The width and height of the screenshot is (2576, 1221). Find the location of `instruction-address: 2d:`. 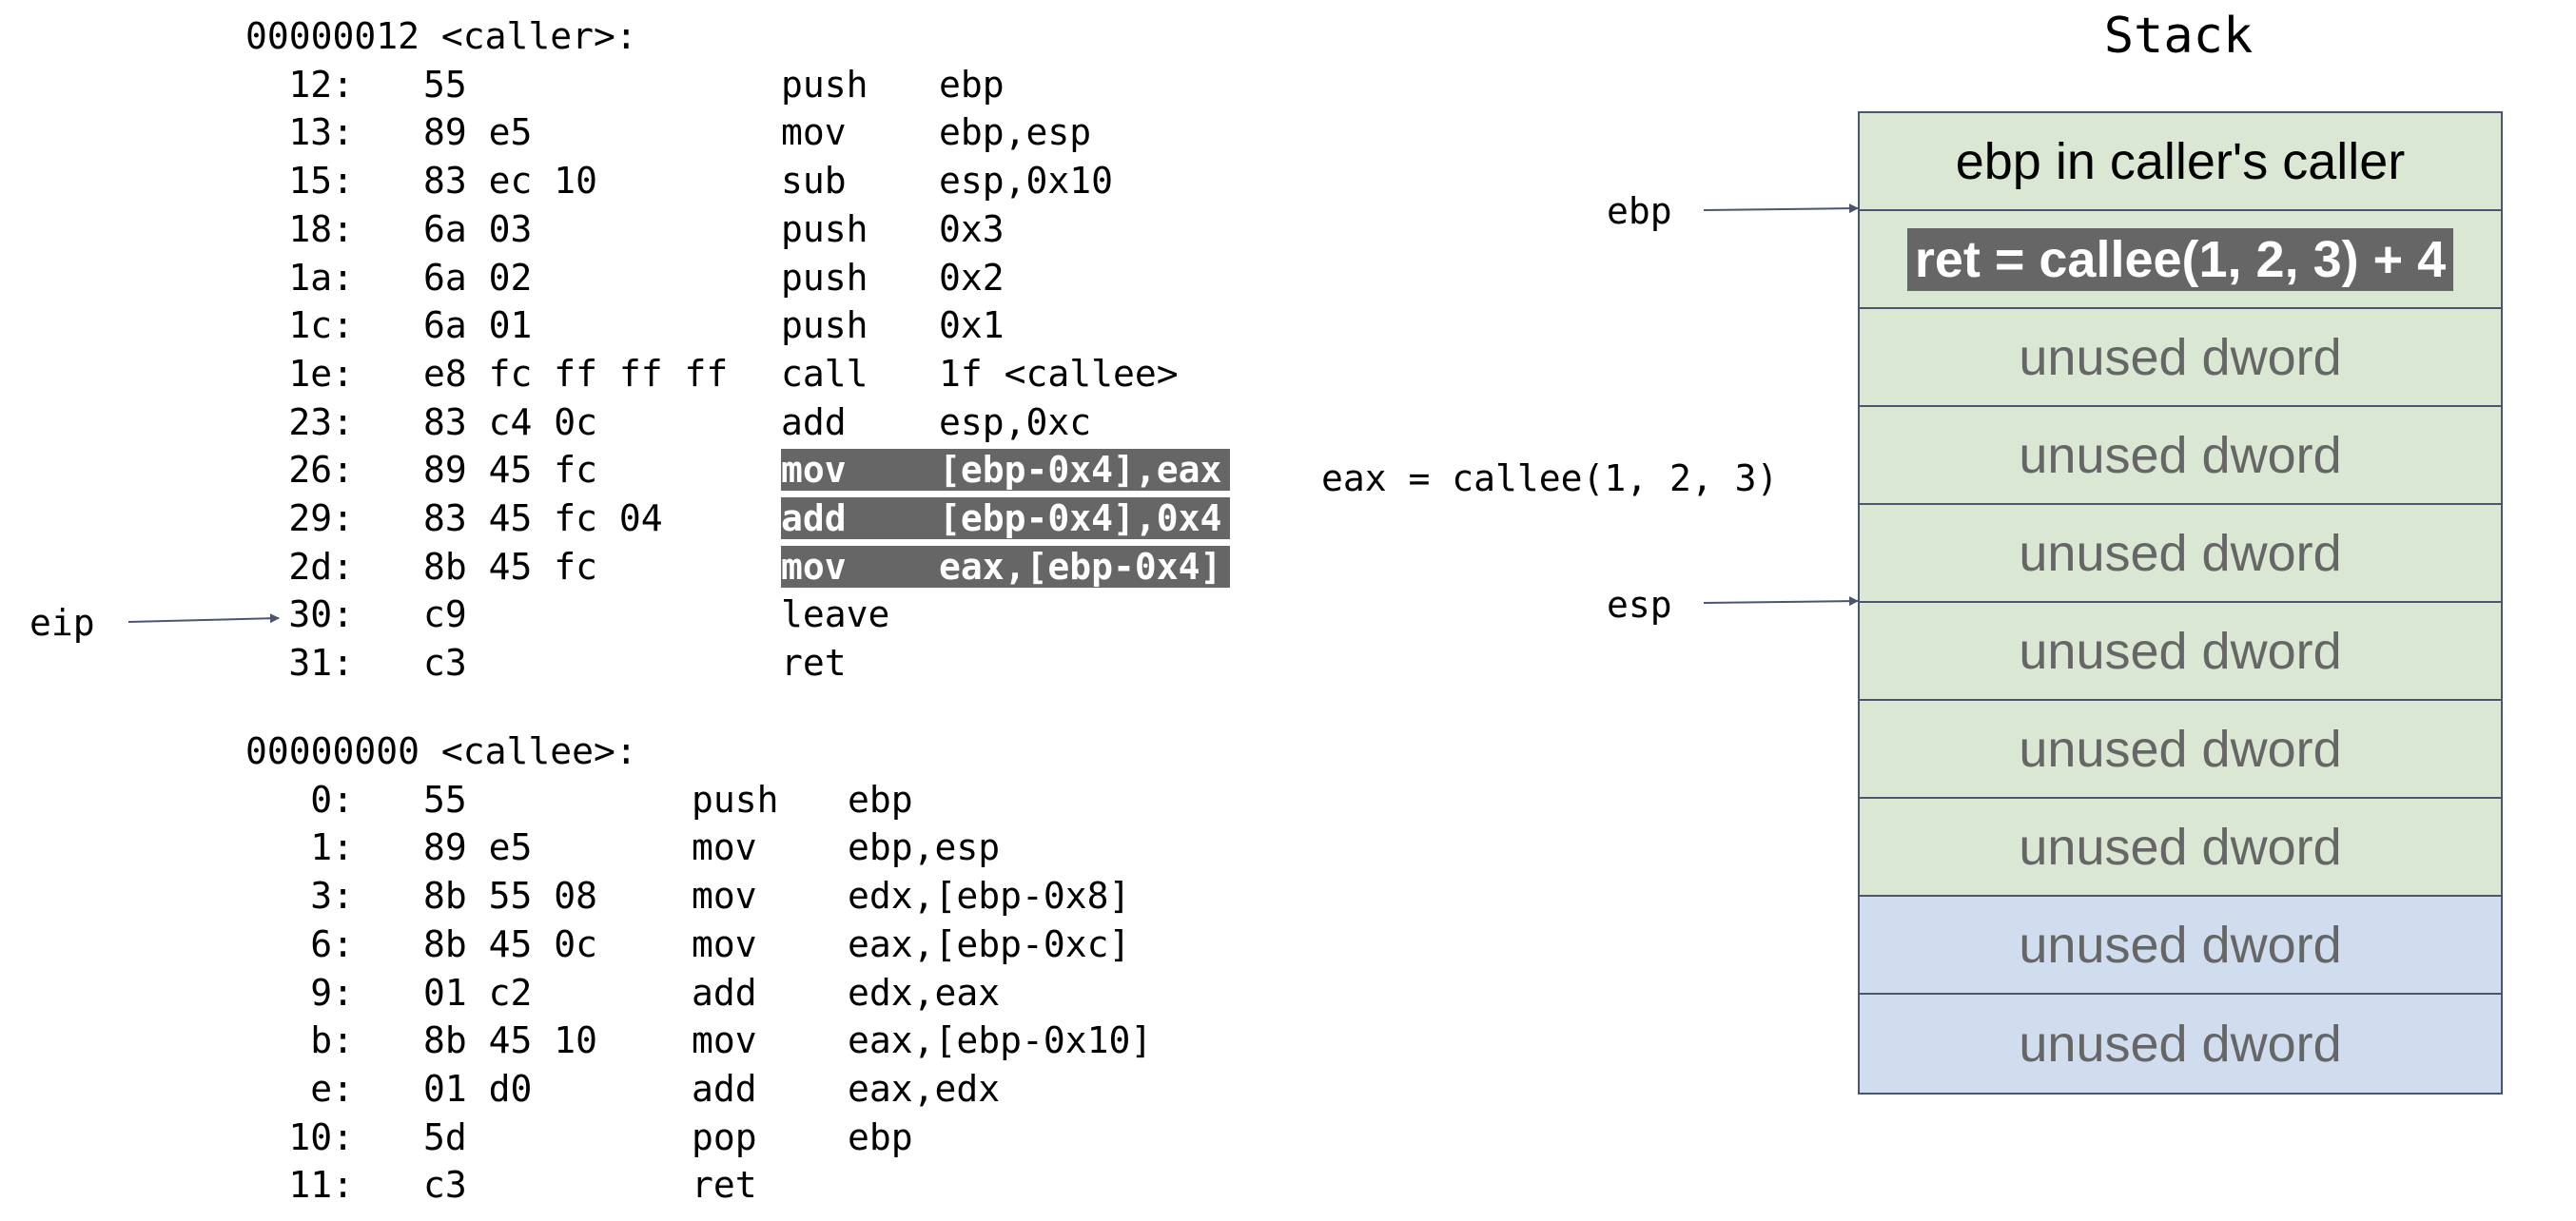

instruction-address: 2d: is located at coordinates (321, 566).